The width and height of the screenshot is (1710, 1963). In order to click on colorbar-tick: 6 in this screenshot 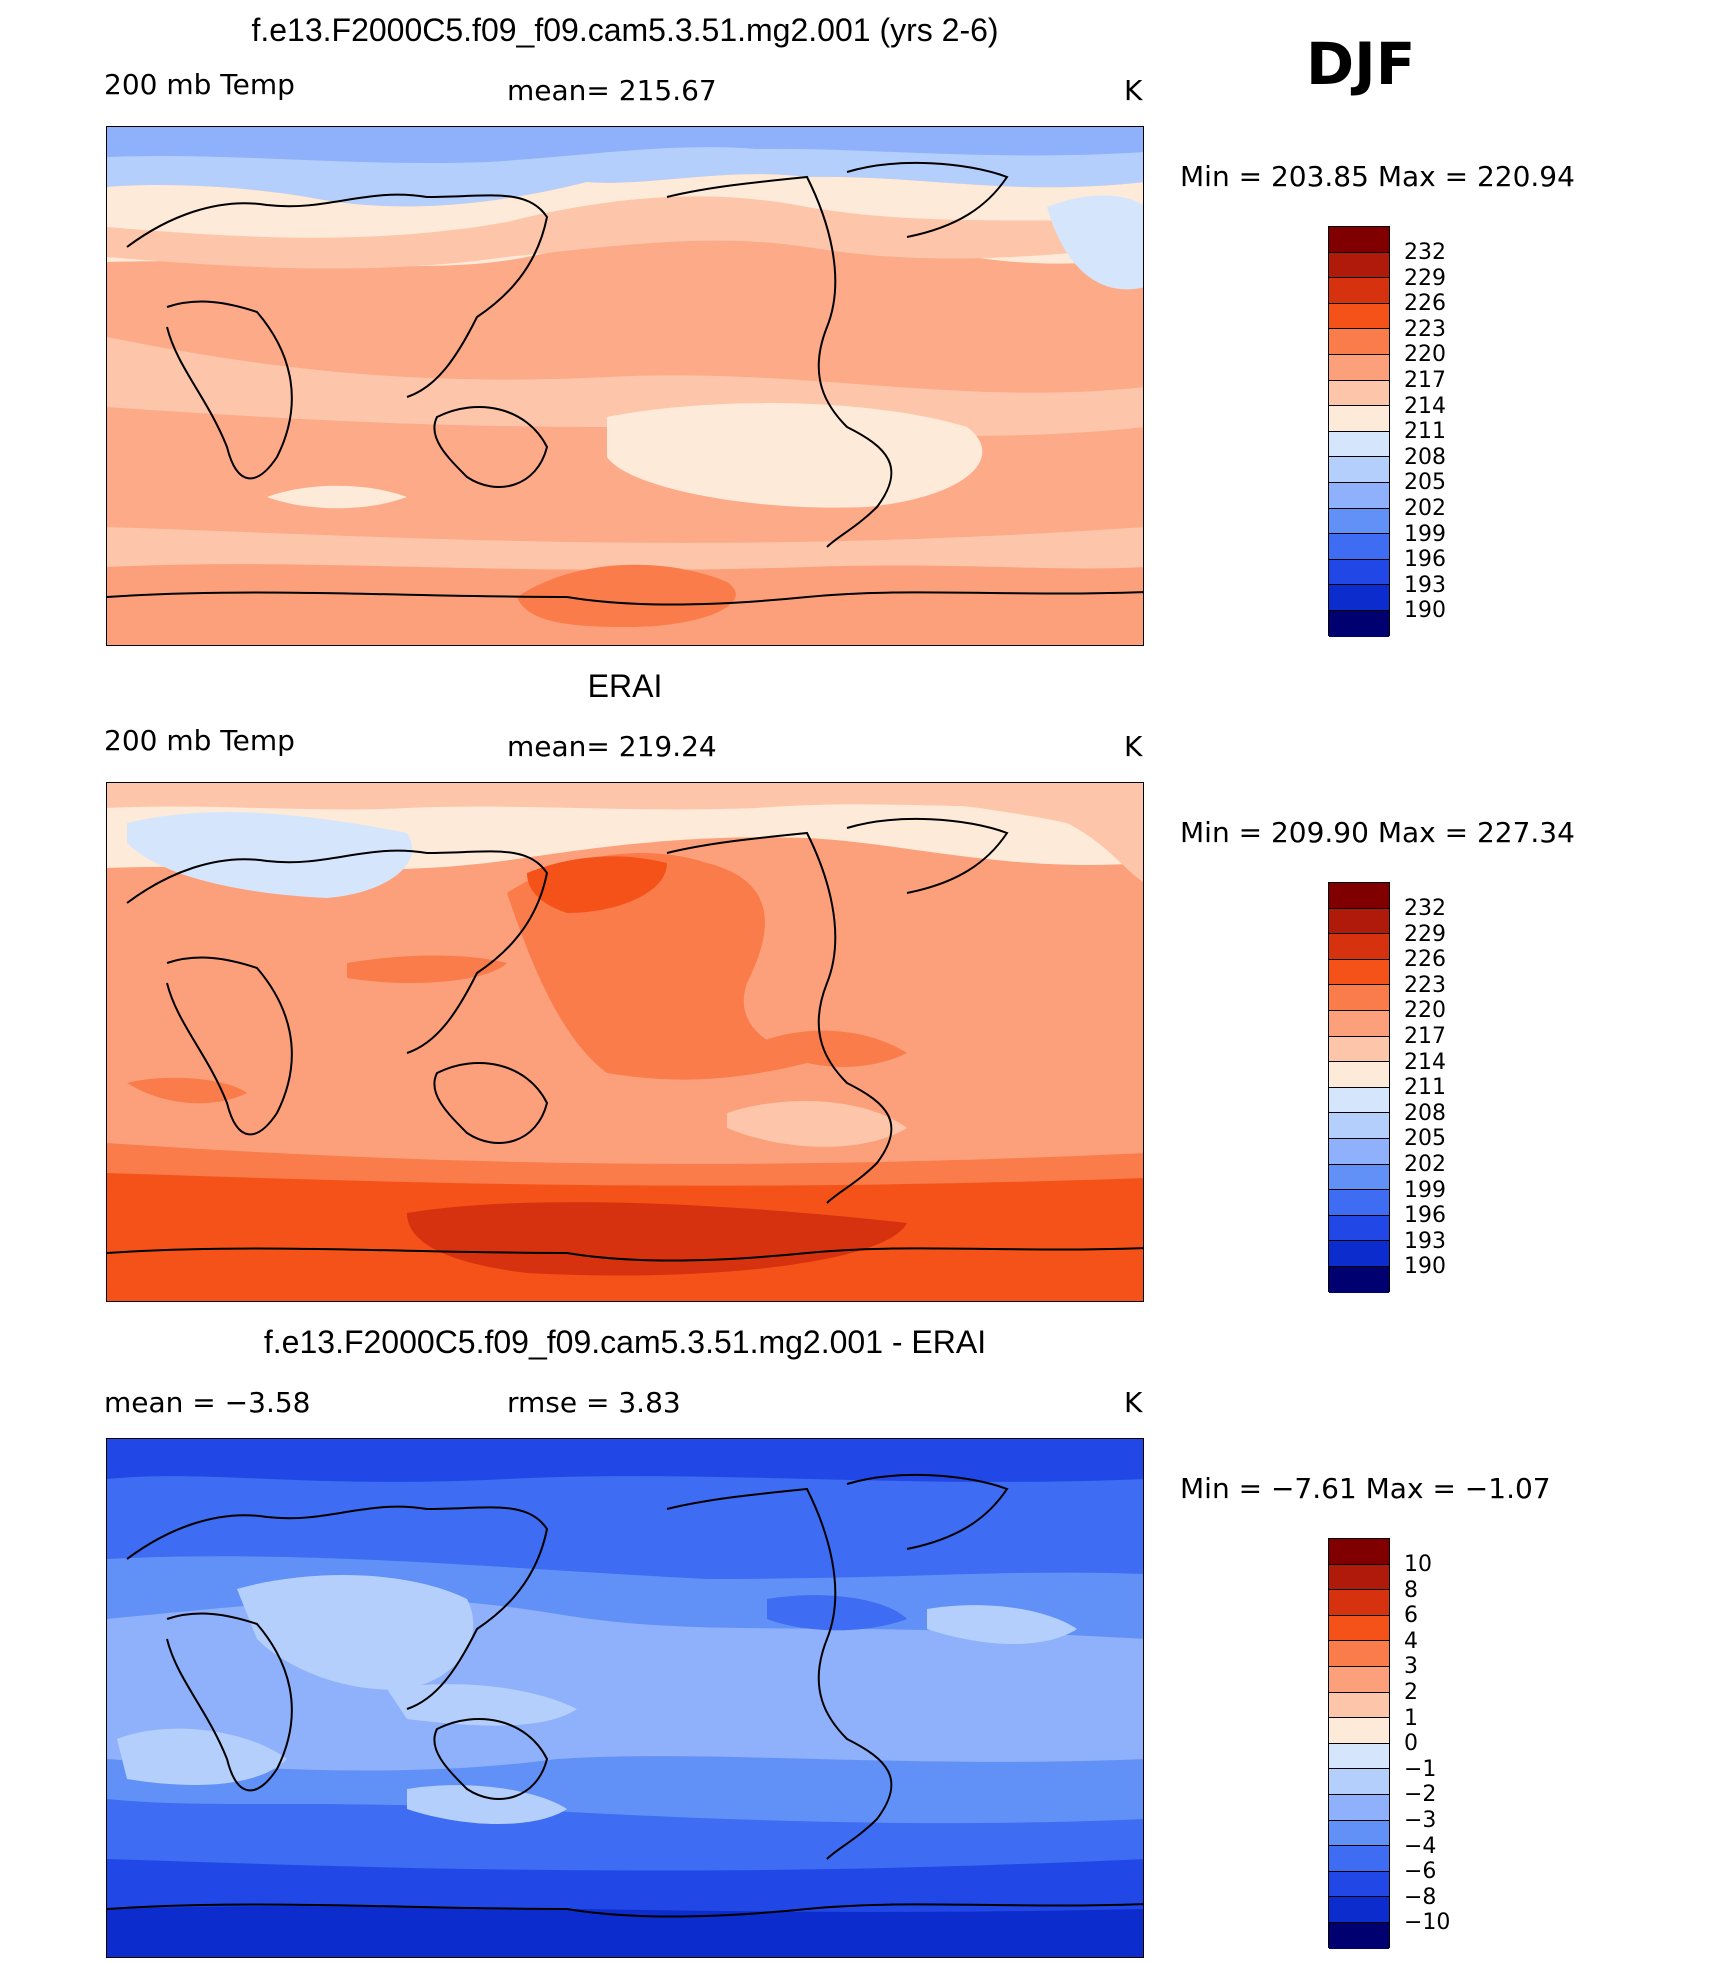, I will do `click(1411, 1615)`.